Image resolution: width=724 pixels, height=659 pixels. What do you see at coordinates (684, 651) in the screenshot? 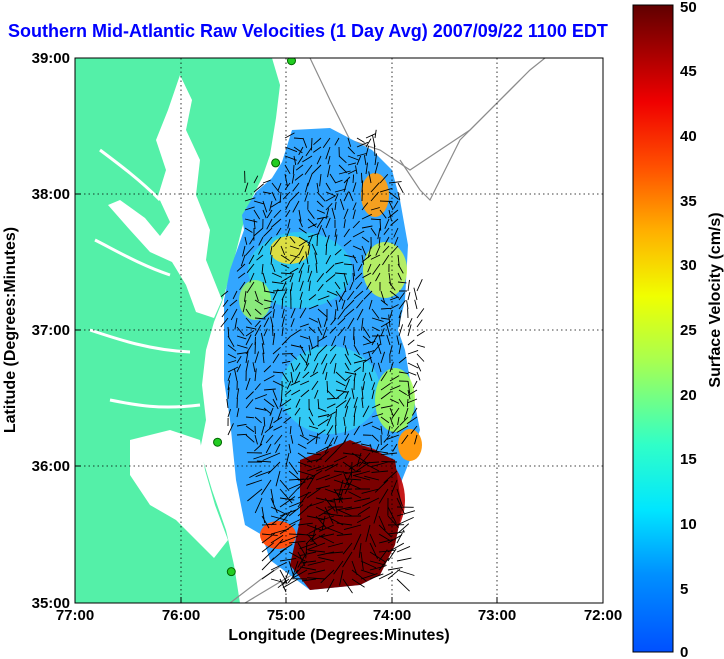
I see `colorbar-tick-label: 0` at bounding box center [684, 651].